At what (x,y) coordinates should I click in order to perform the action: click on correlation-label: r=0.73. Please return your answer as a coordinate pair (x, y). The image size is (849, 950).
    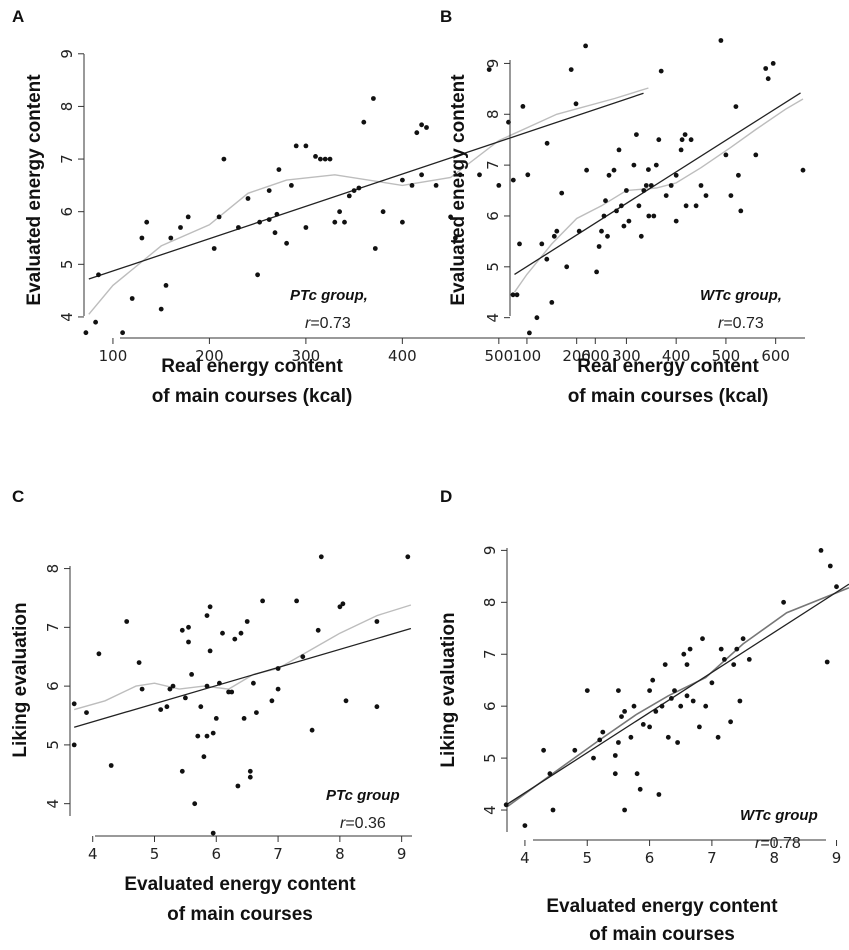
    Looking at the image, I should click on (328, 323).